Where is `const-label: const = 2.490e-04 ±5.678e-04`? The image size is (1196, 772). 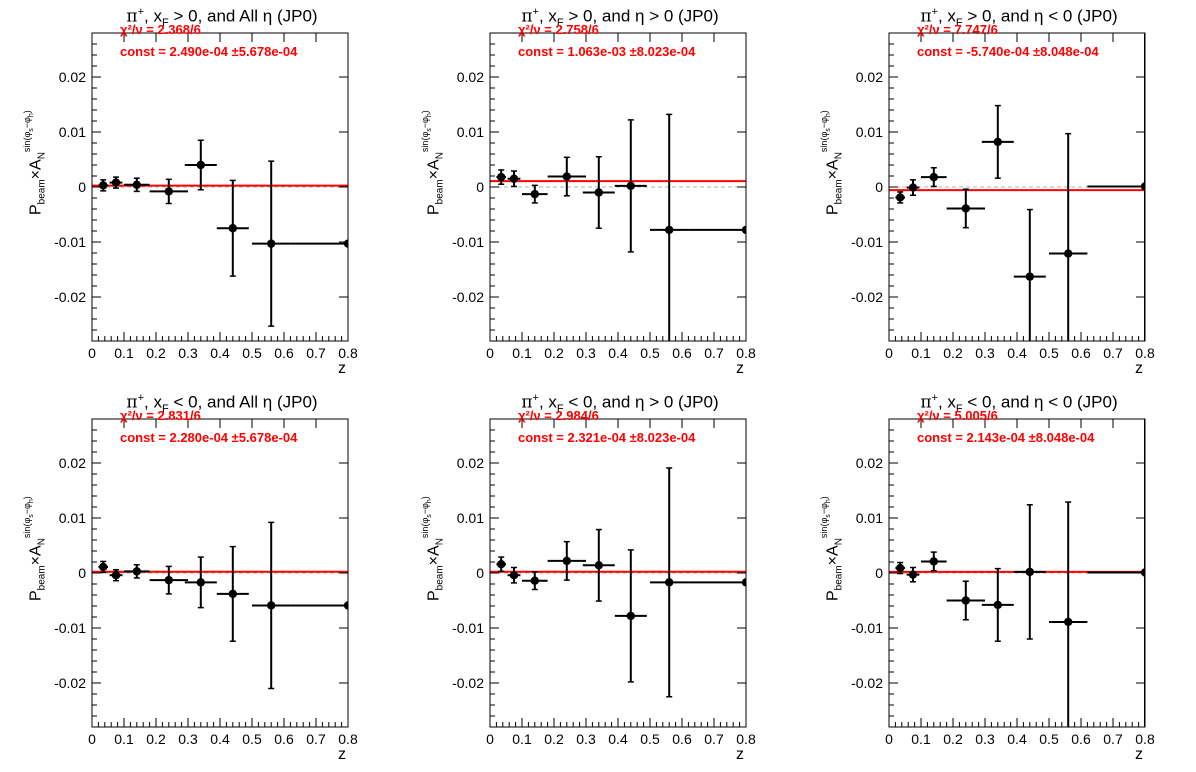 const-label: const = 2.490e-04 ±5.678e-04 is located at coordinates (209, 51).